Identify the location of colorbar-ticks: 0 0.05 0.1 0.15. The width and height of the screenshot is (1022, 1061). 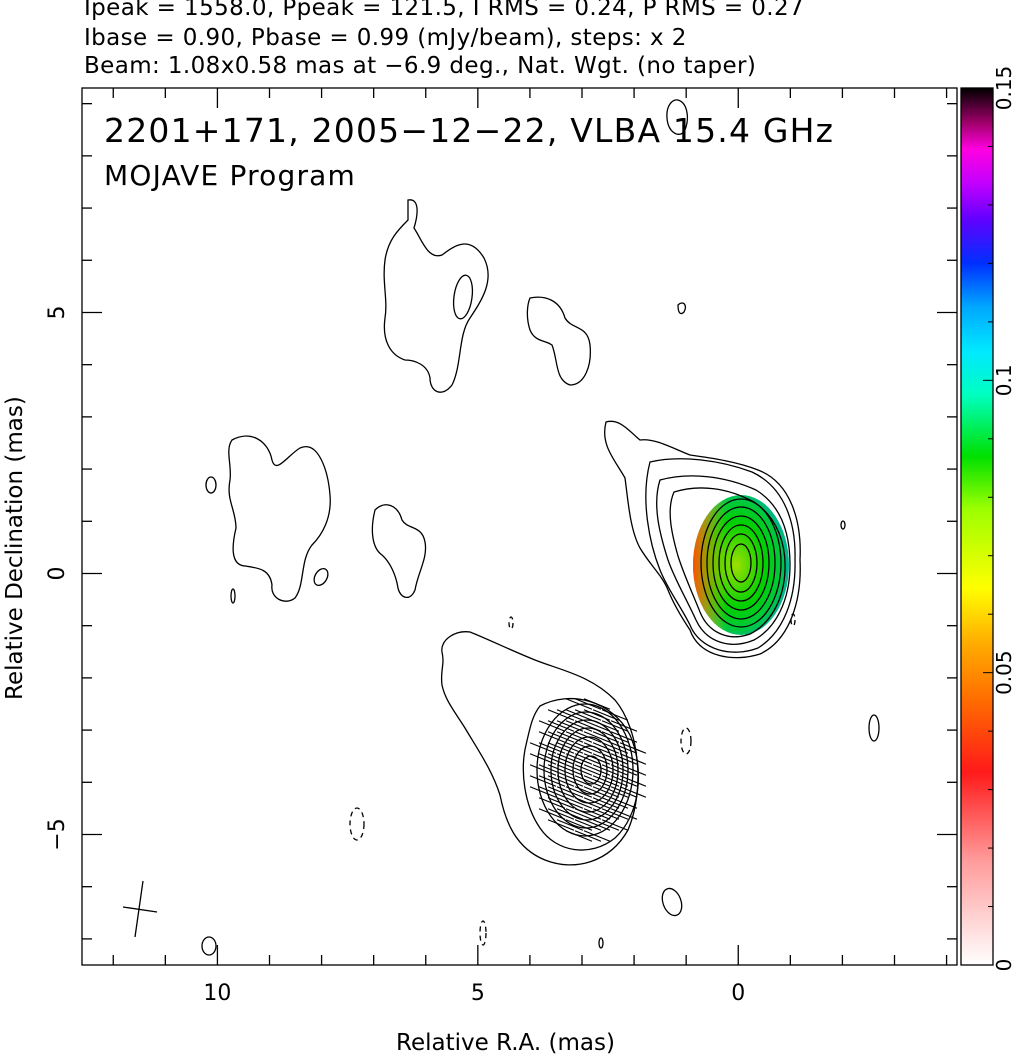
(999, 519).